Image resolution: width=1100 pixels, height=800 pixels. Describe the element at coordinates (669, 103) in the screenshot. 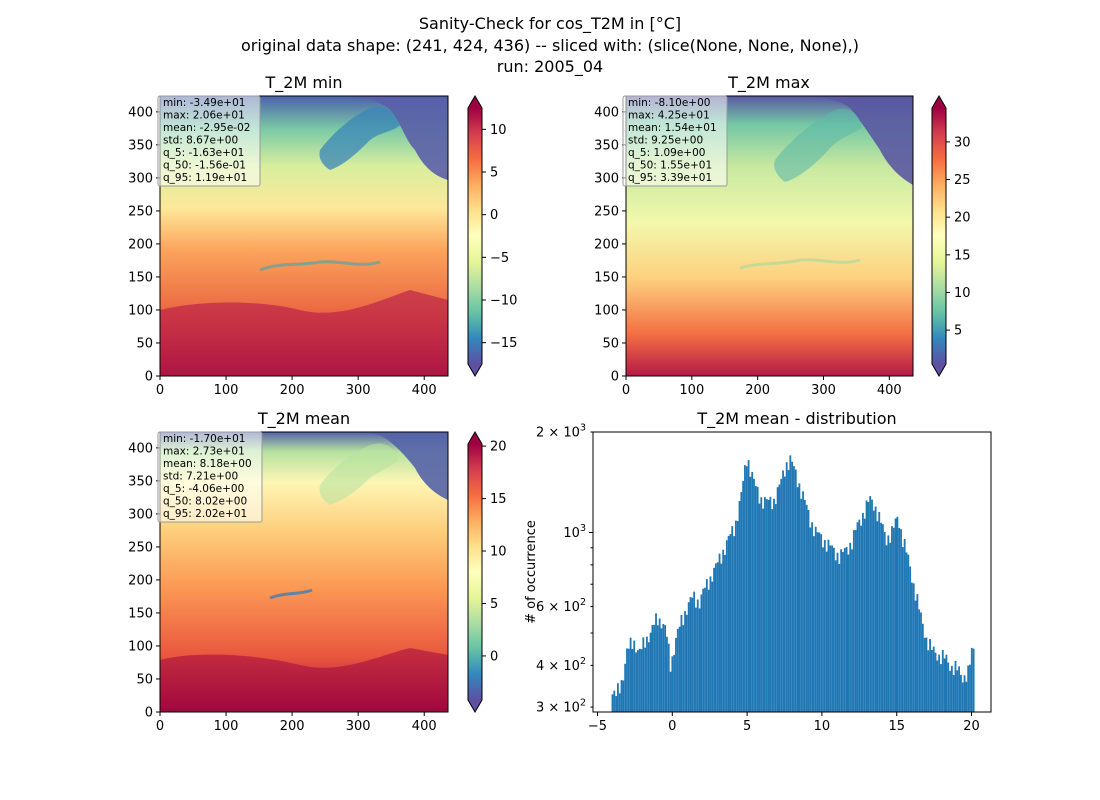

I see `stat-line: min: -8.10e+00` at that location.